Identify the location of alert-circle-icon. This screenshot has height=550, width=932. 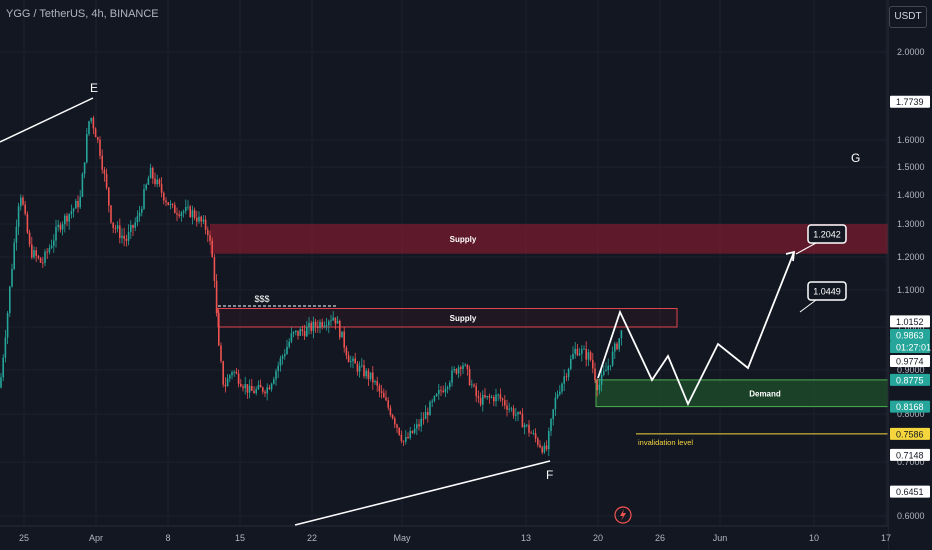
(623, 515).